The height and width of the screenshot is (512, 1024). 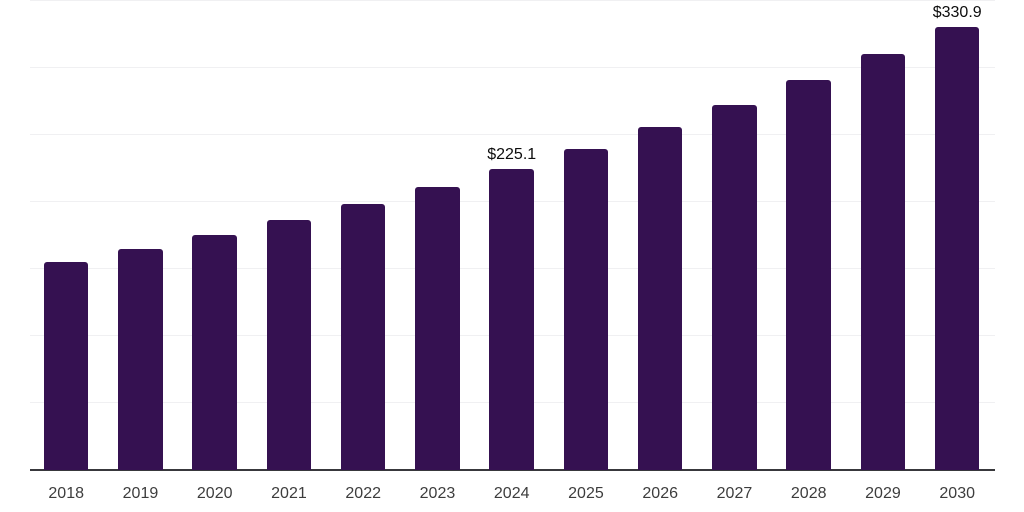 What do you see at coordinates (883, 262) in the screenshot?
I see `bar-2029` at bounding box center [883, 262].